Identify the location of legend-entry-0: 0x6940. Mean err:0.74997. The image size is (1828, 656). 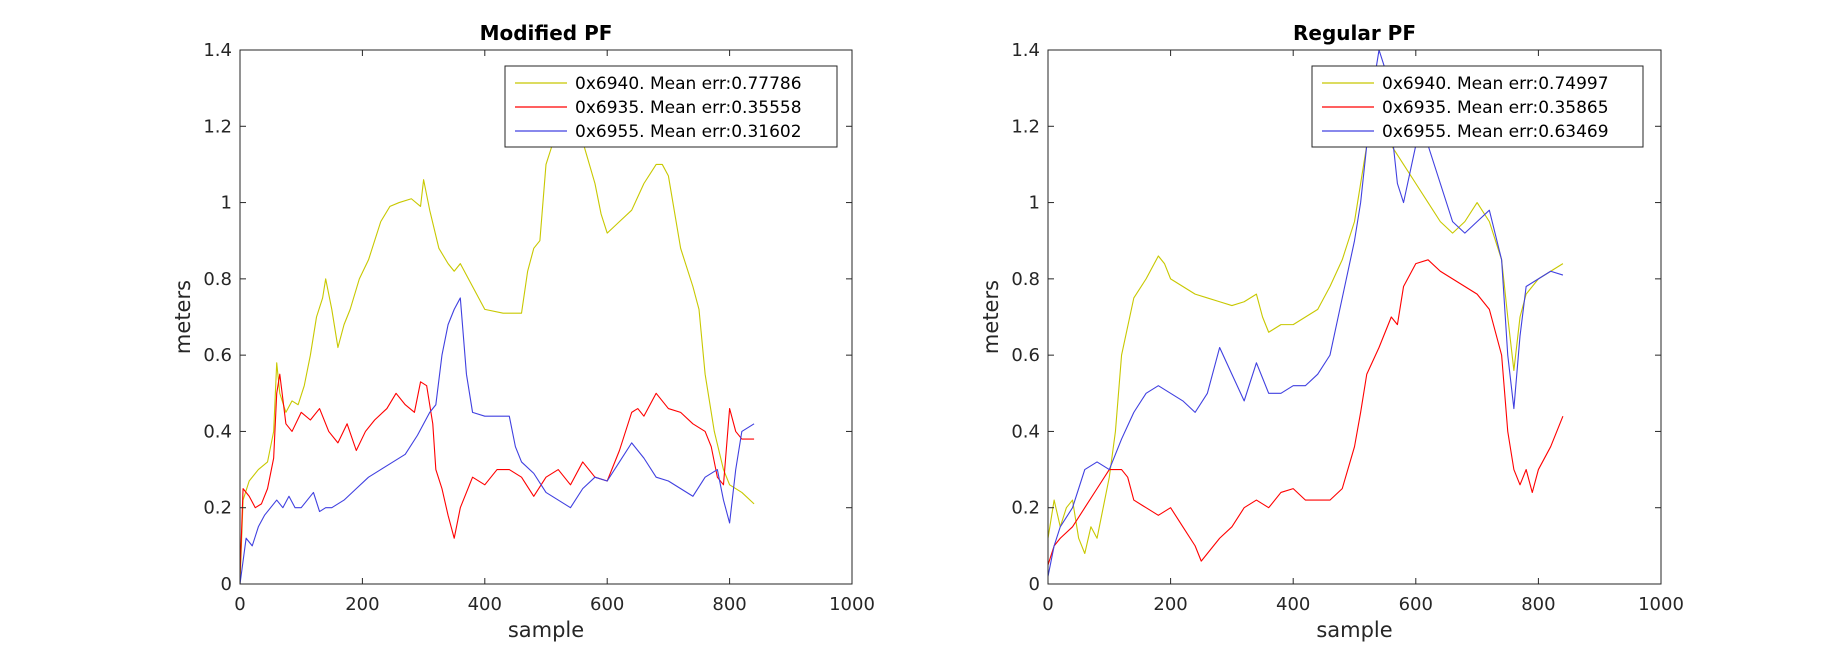
(1495, 84).